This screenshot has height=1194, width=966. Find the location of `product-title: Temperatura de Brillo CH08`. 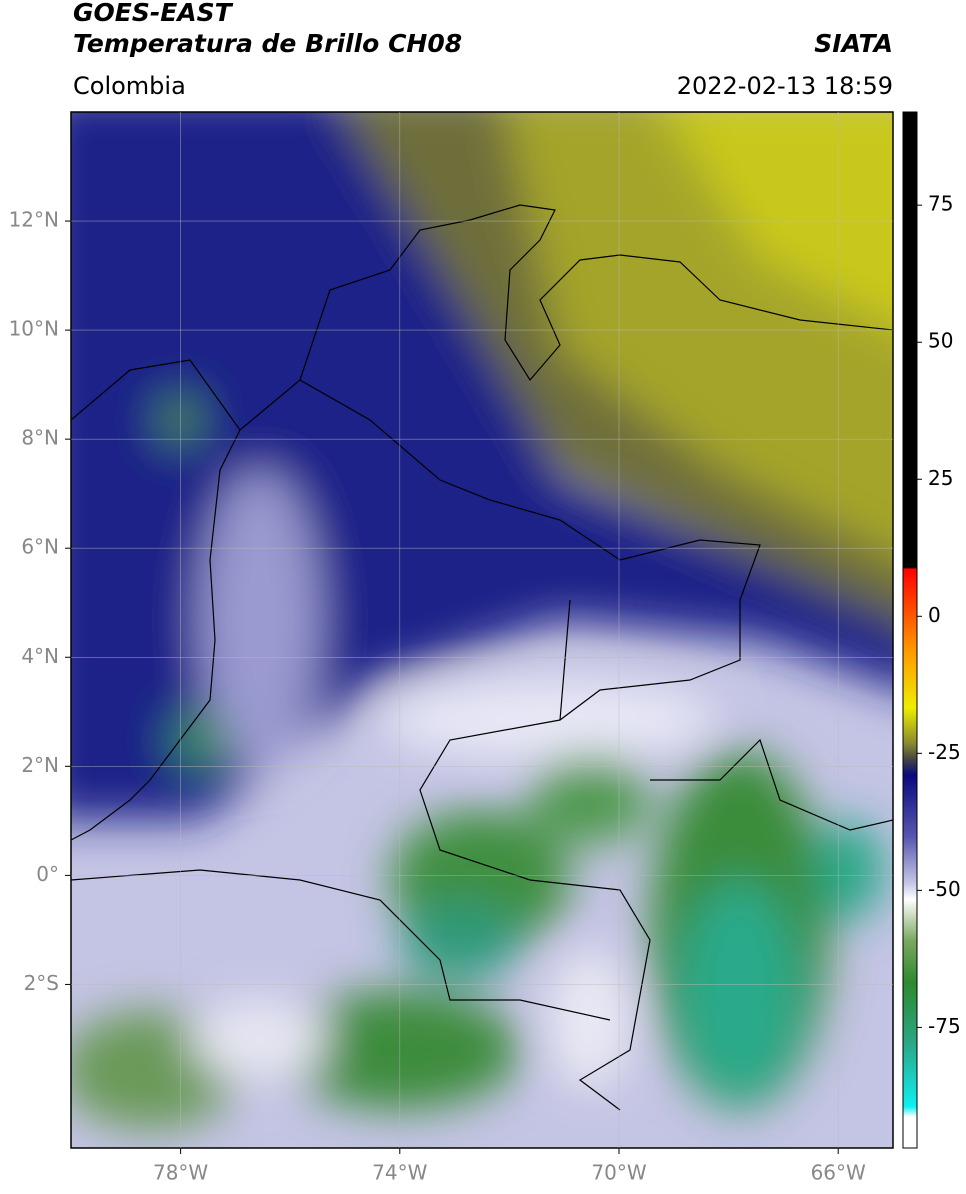

product-title: Temperatura de Brillo CH08 is located at coordinates (267, 43).